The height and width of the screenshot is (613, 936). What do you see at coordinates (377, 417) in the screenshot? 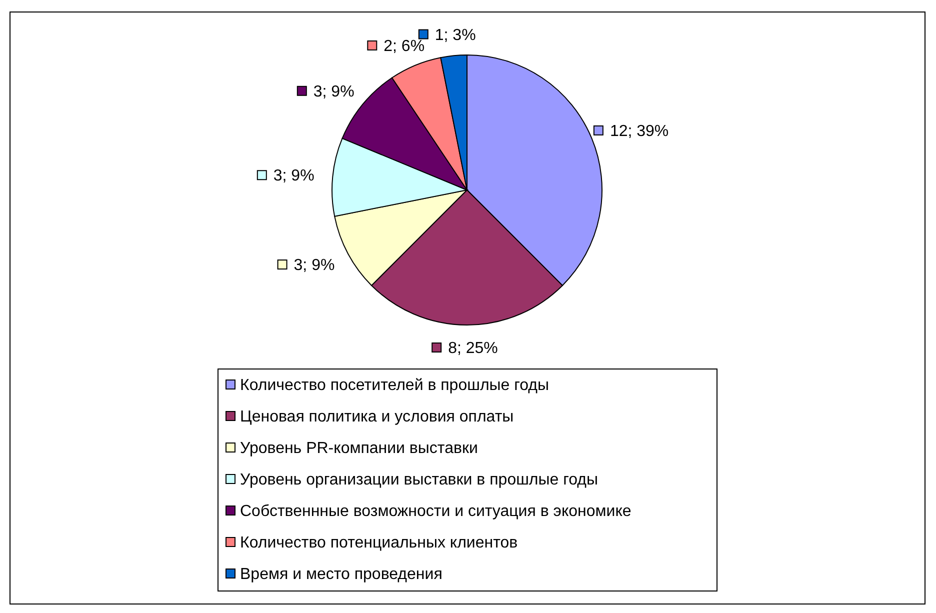
I see `legend-label: Ценовая политика и условия оплаты` at bounding box center [377, 417].